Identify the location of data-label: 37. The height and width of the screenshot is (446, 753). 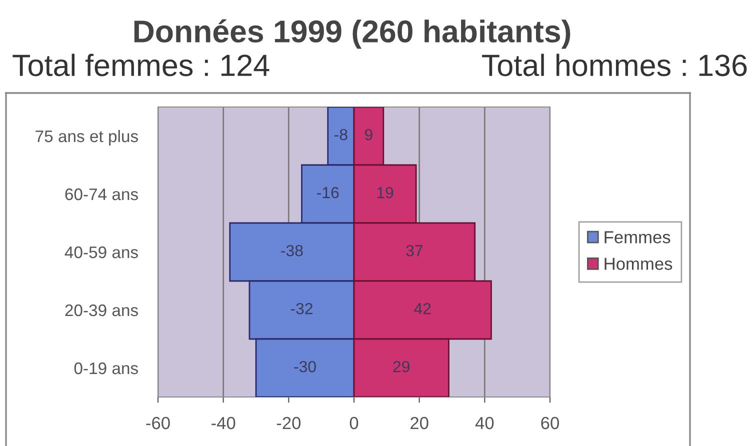
(414, 250).